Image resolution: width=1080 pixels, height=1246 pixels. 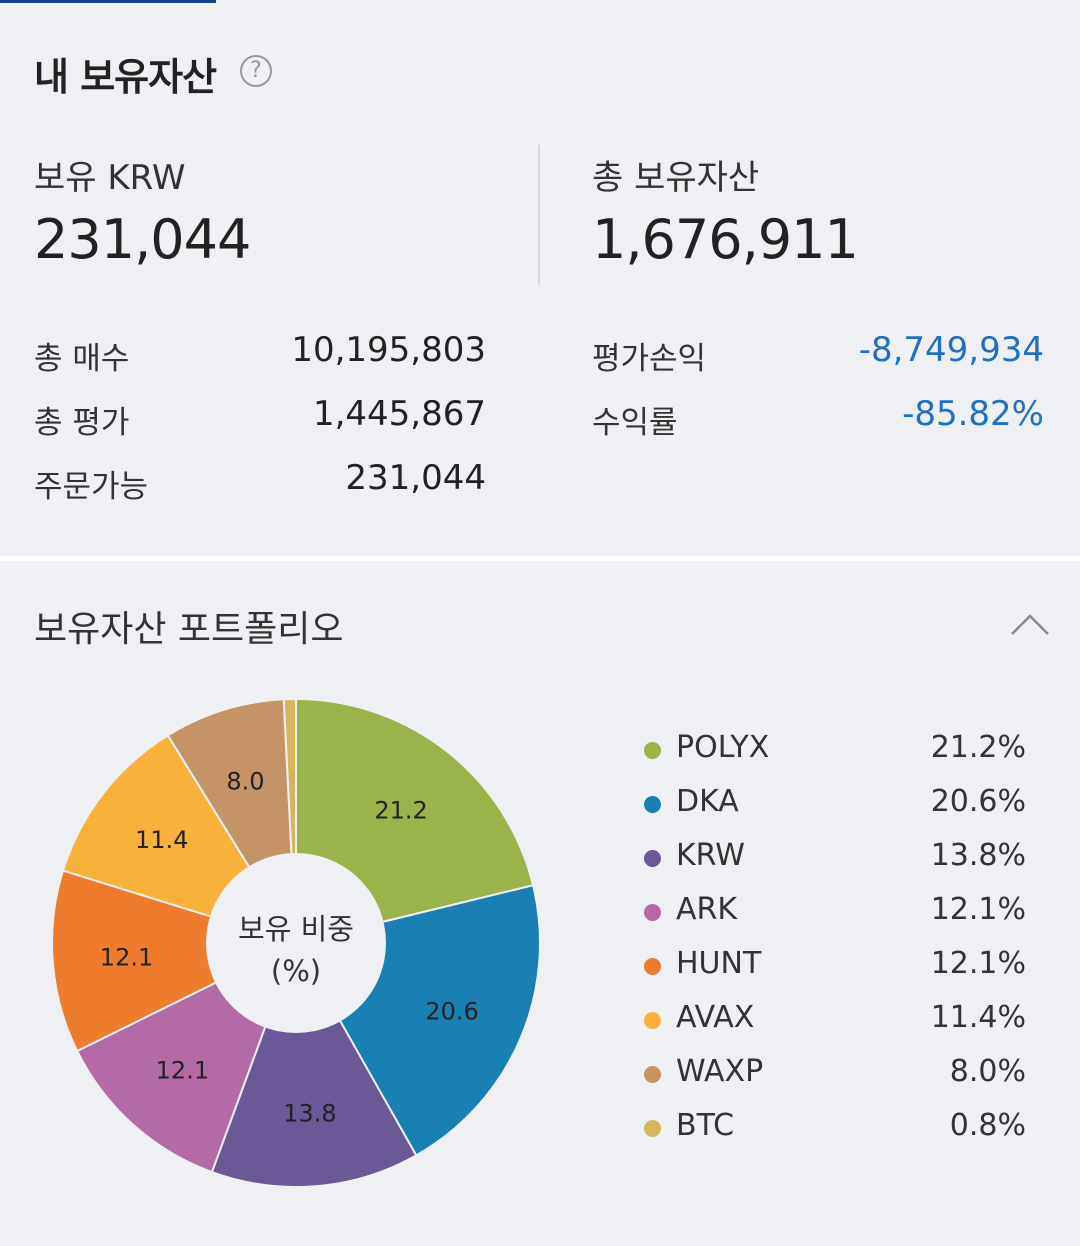 What do you see at coordinates (978, 1017) in the screenshot?
I see `legend-pct: 11.4%` at bounding box center [978, 1017].